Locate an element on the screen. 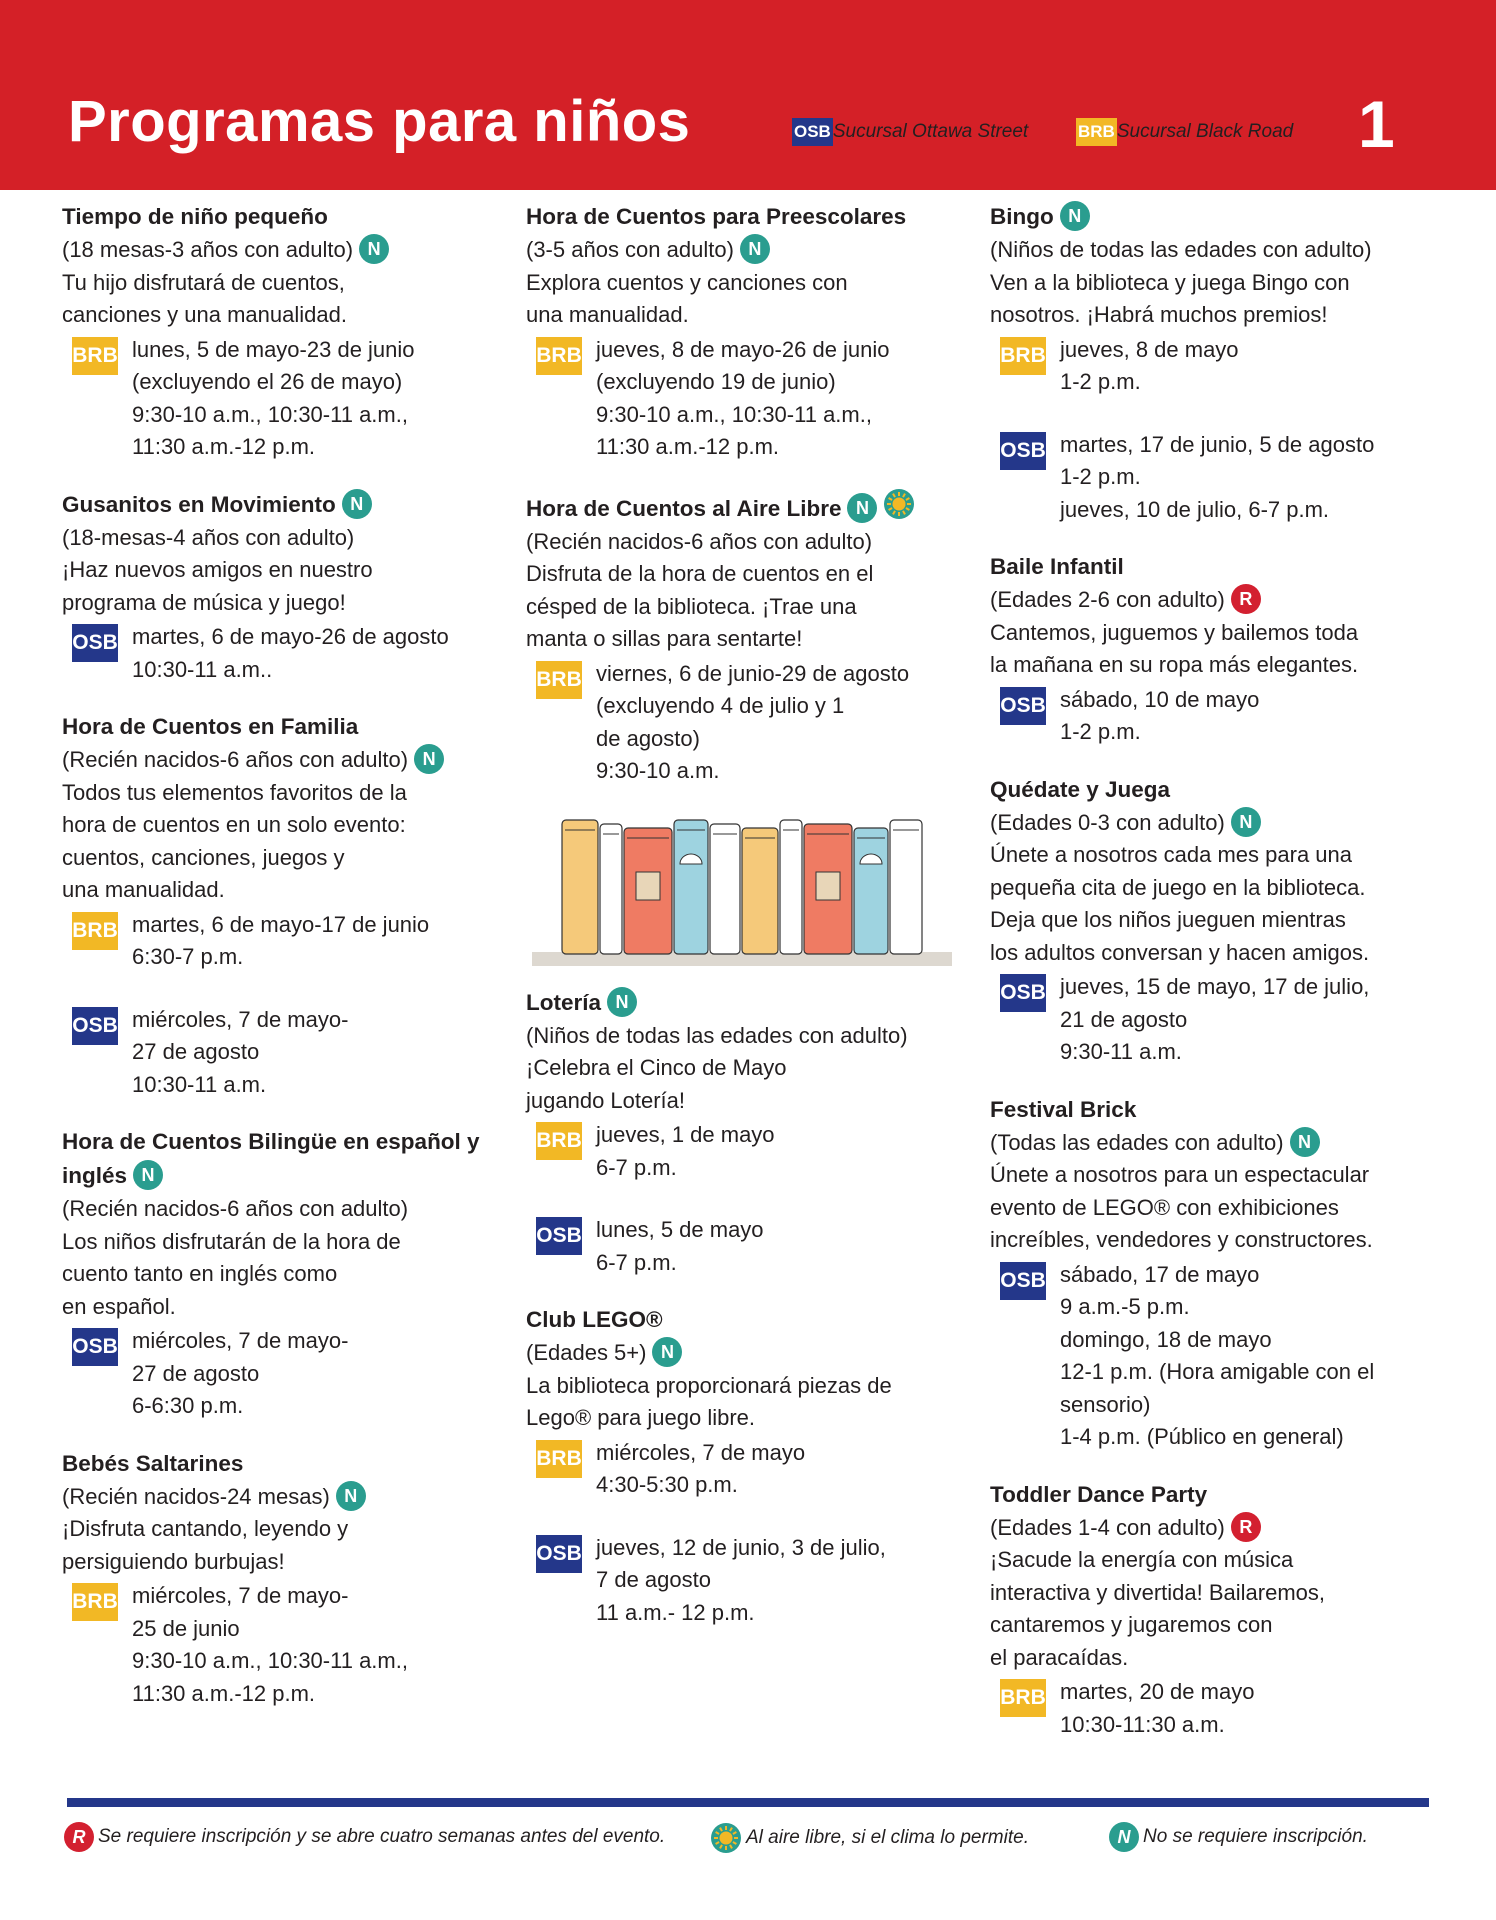 The height and width of the screenshot is (1920, 1496). age-row: (Edades 5+) N is located at coordinates (751, 1353).